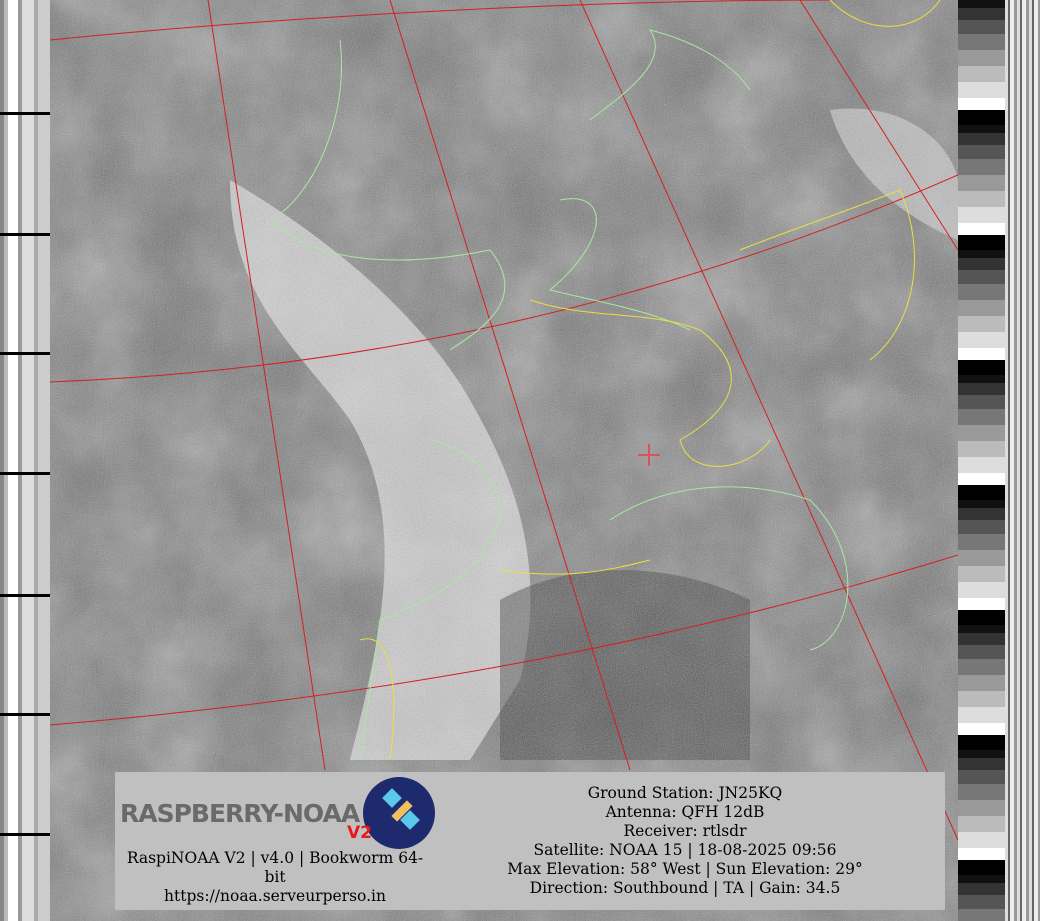 The height and width of the screenshot is (921, 1040). Describe the element at coordinates (275, 896) in the screenshot. I see `website-url: https://noaa.serveurperso.in` at that location.